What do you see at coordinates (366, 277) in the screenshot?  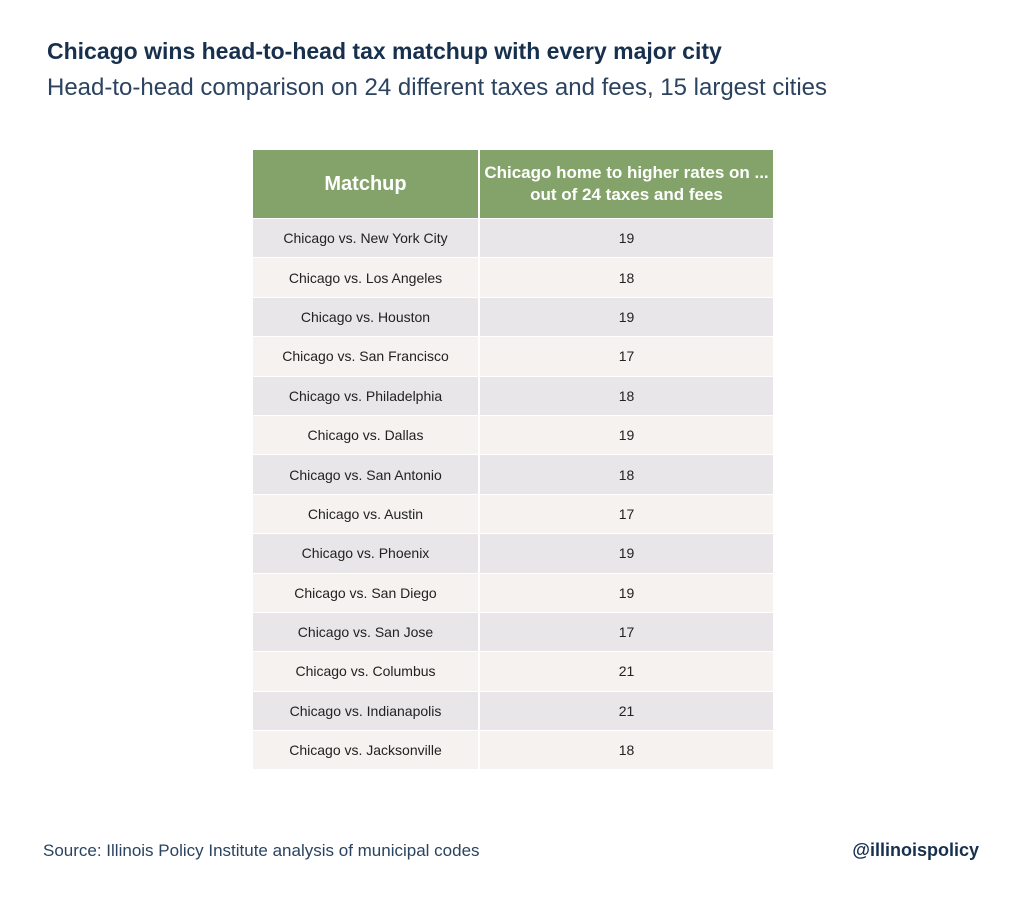 I see `cell-matchup: Chicago vs. Los Angeles` at bounding box center [366, 277].